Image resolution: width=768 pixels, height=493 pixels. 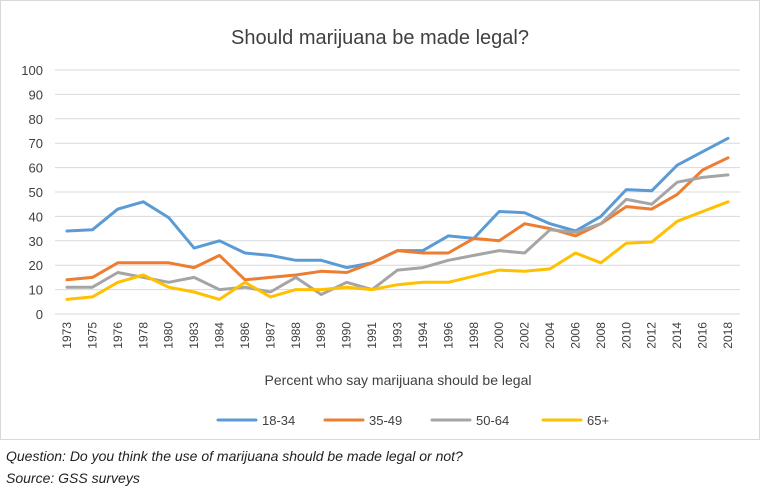 What do you see at coordinates (73, 478) in the screenshot?
I see `source-note: Source: GSS surveys` at bounding box center [73, 478].